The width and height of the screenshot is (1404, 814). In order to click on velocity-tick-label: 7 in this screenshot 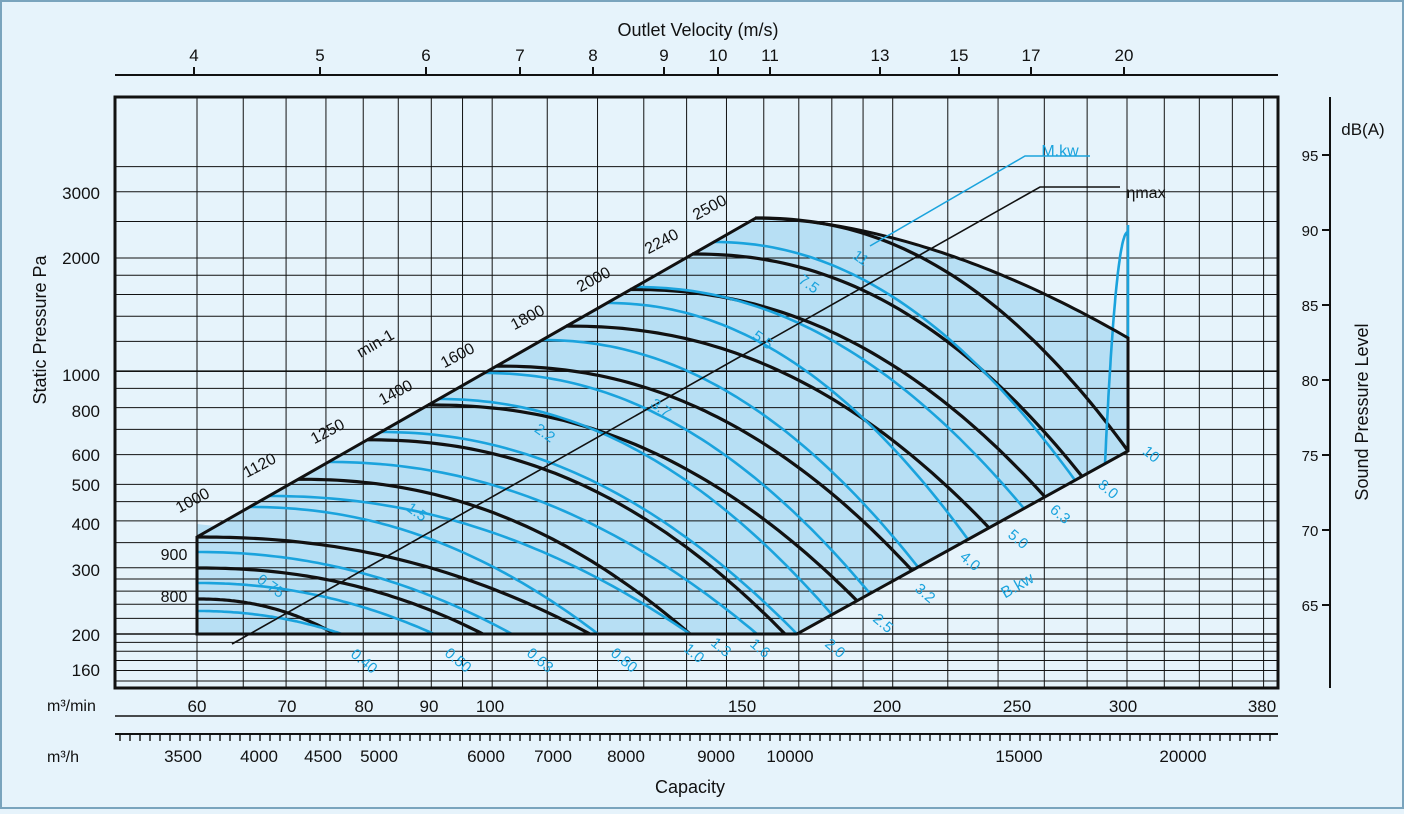, I will do `click(519, 55)`.